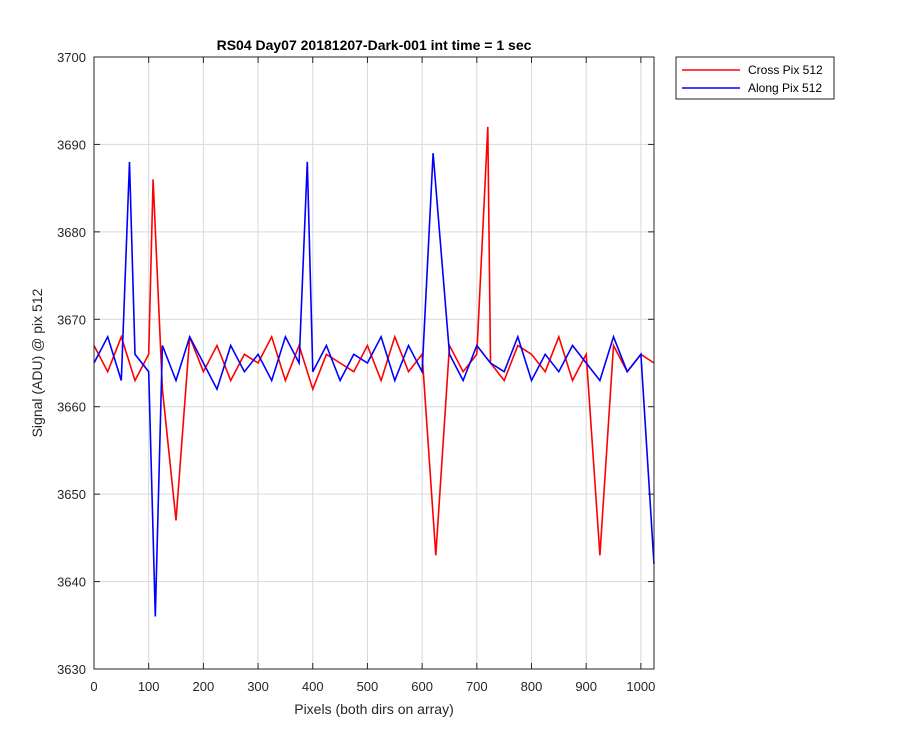 This screenshot has height=750, width=900. What do you see at coordinates (204, 686) in the screenshot?
I see `x-tick-label: 200` at bounding box center [204, 686].